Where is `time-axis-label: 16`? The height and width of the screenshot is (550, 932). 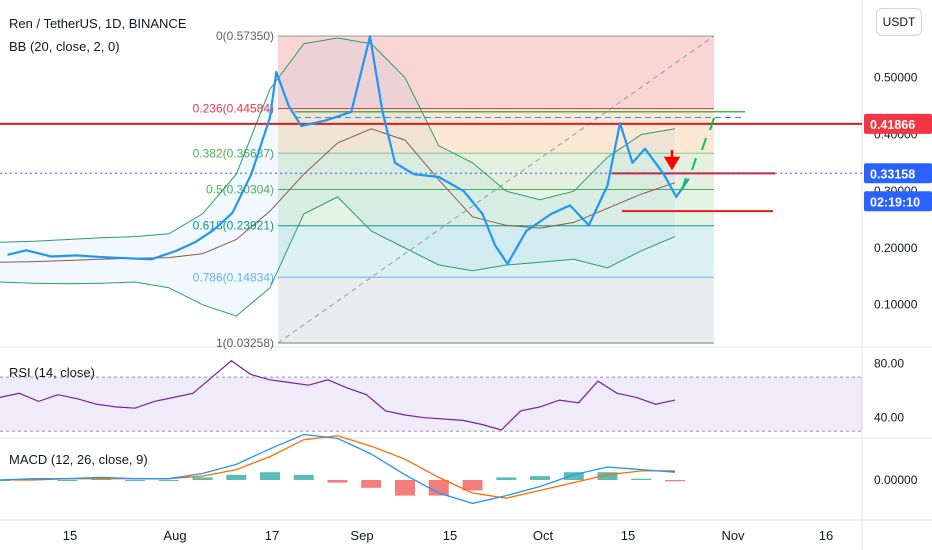 time-axis-label: 16 is located at coordinates (826, 535).